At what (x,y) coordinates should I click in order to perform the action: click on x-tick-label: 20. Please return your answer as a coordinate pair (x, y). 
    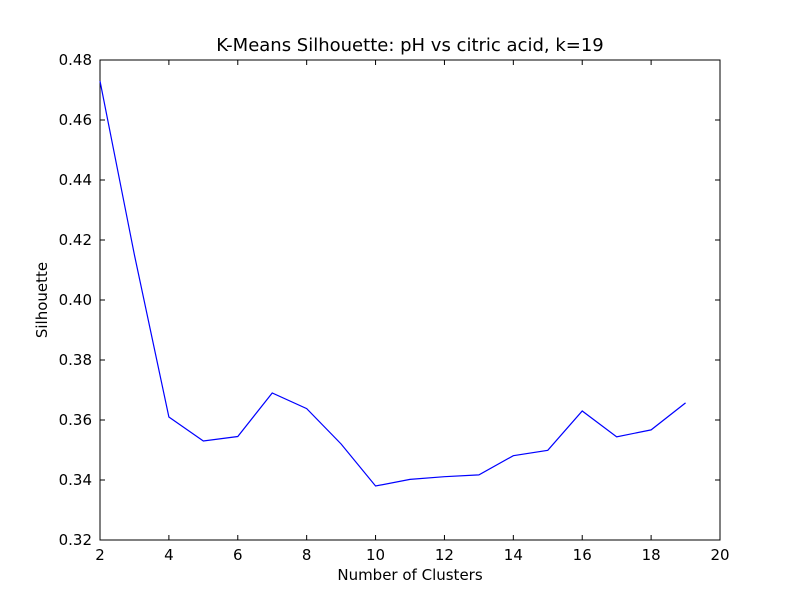
    Looking at the image, I should click on (719, 555).